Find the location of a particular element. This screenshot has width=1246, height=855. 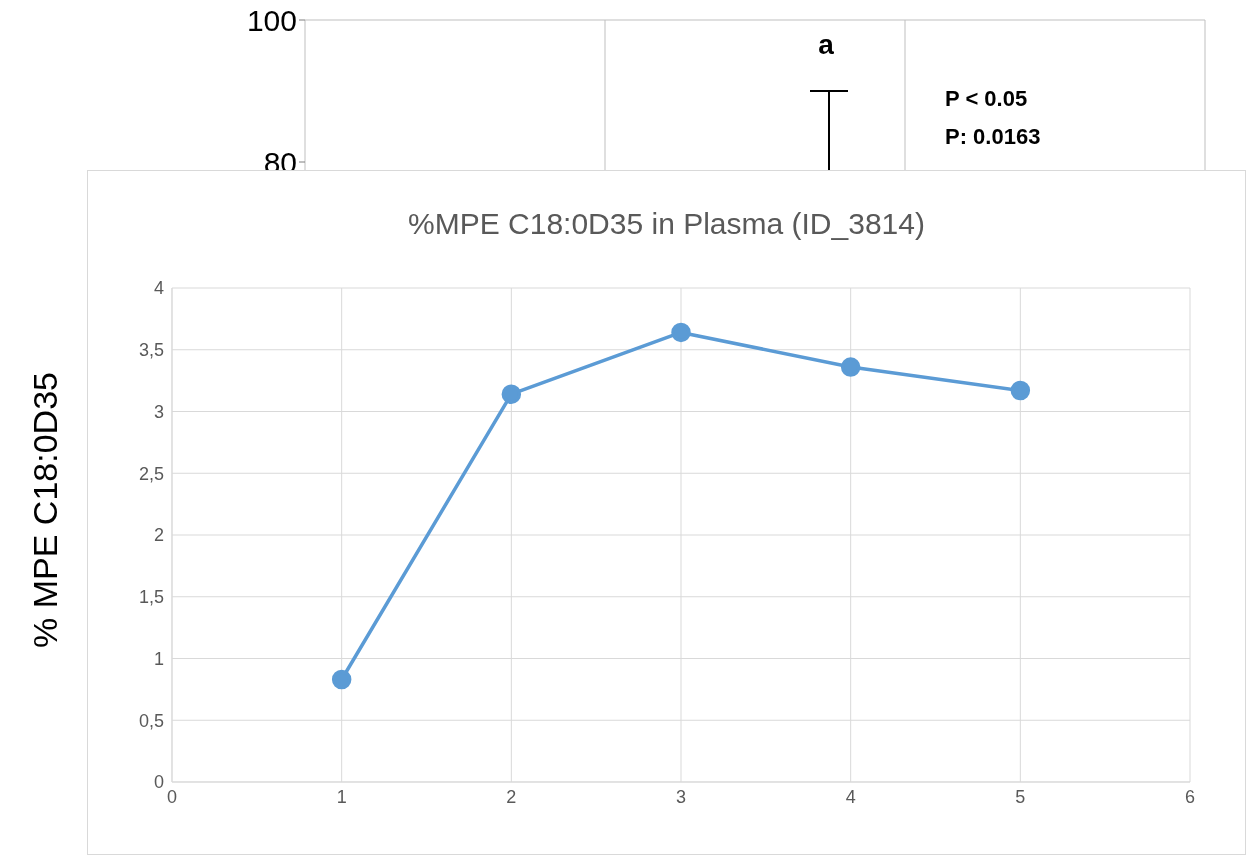

y-tick-label: 3 is located at coordinates (158, 411).